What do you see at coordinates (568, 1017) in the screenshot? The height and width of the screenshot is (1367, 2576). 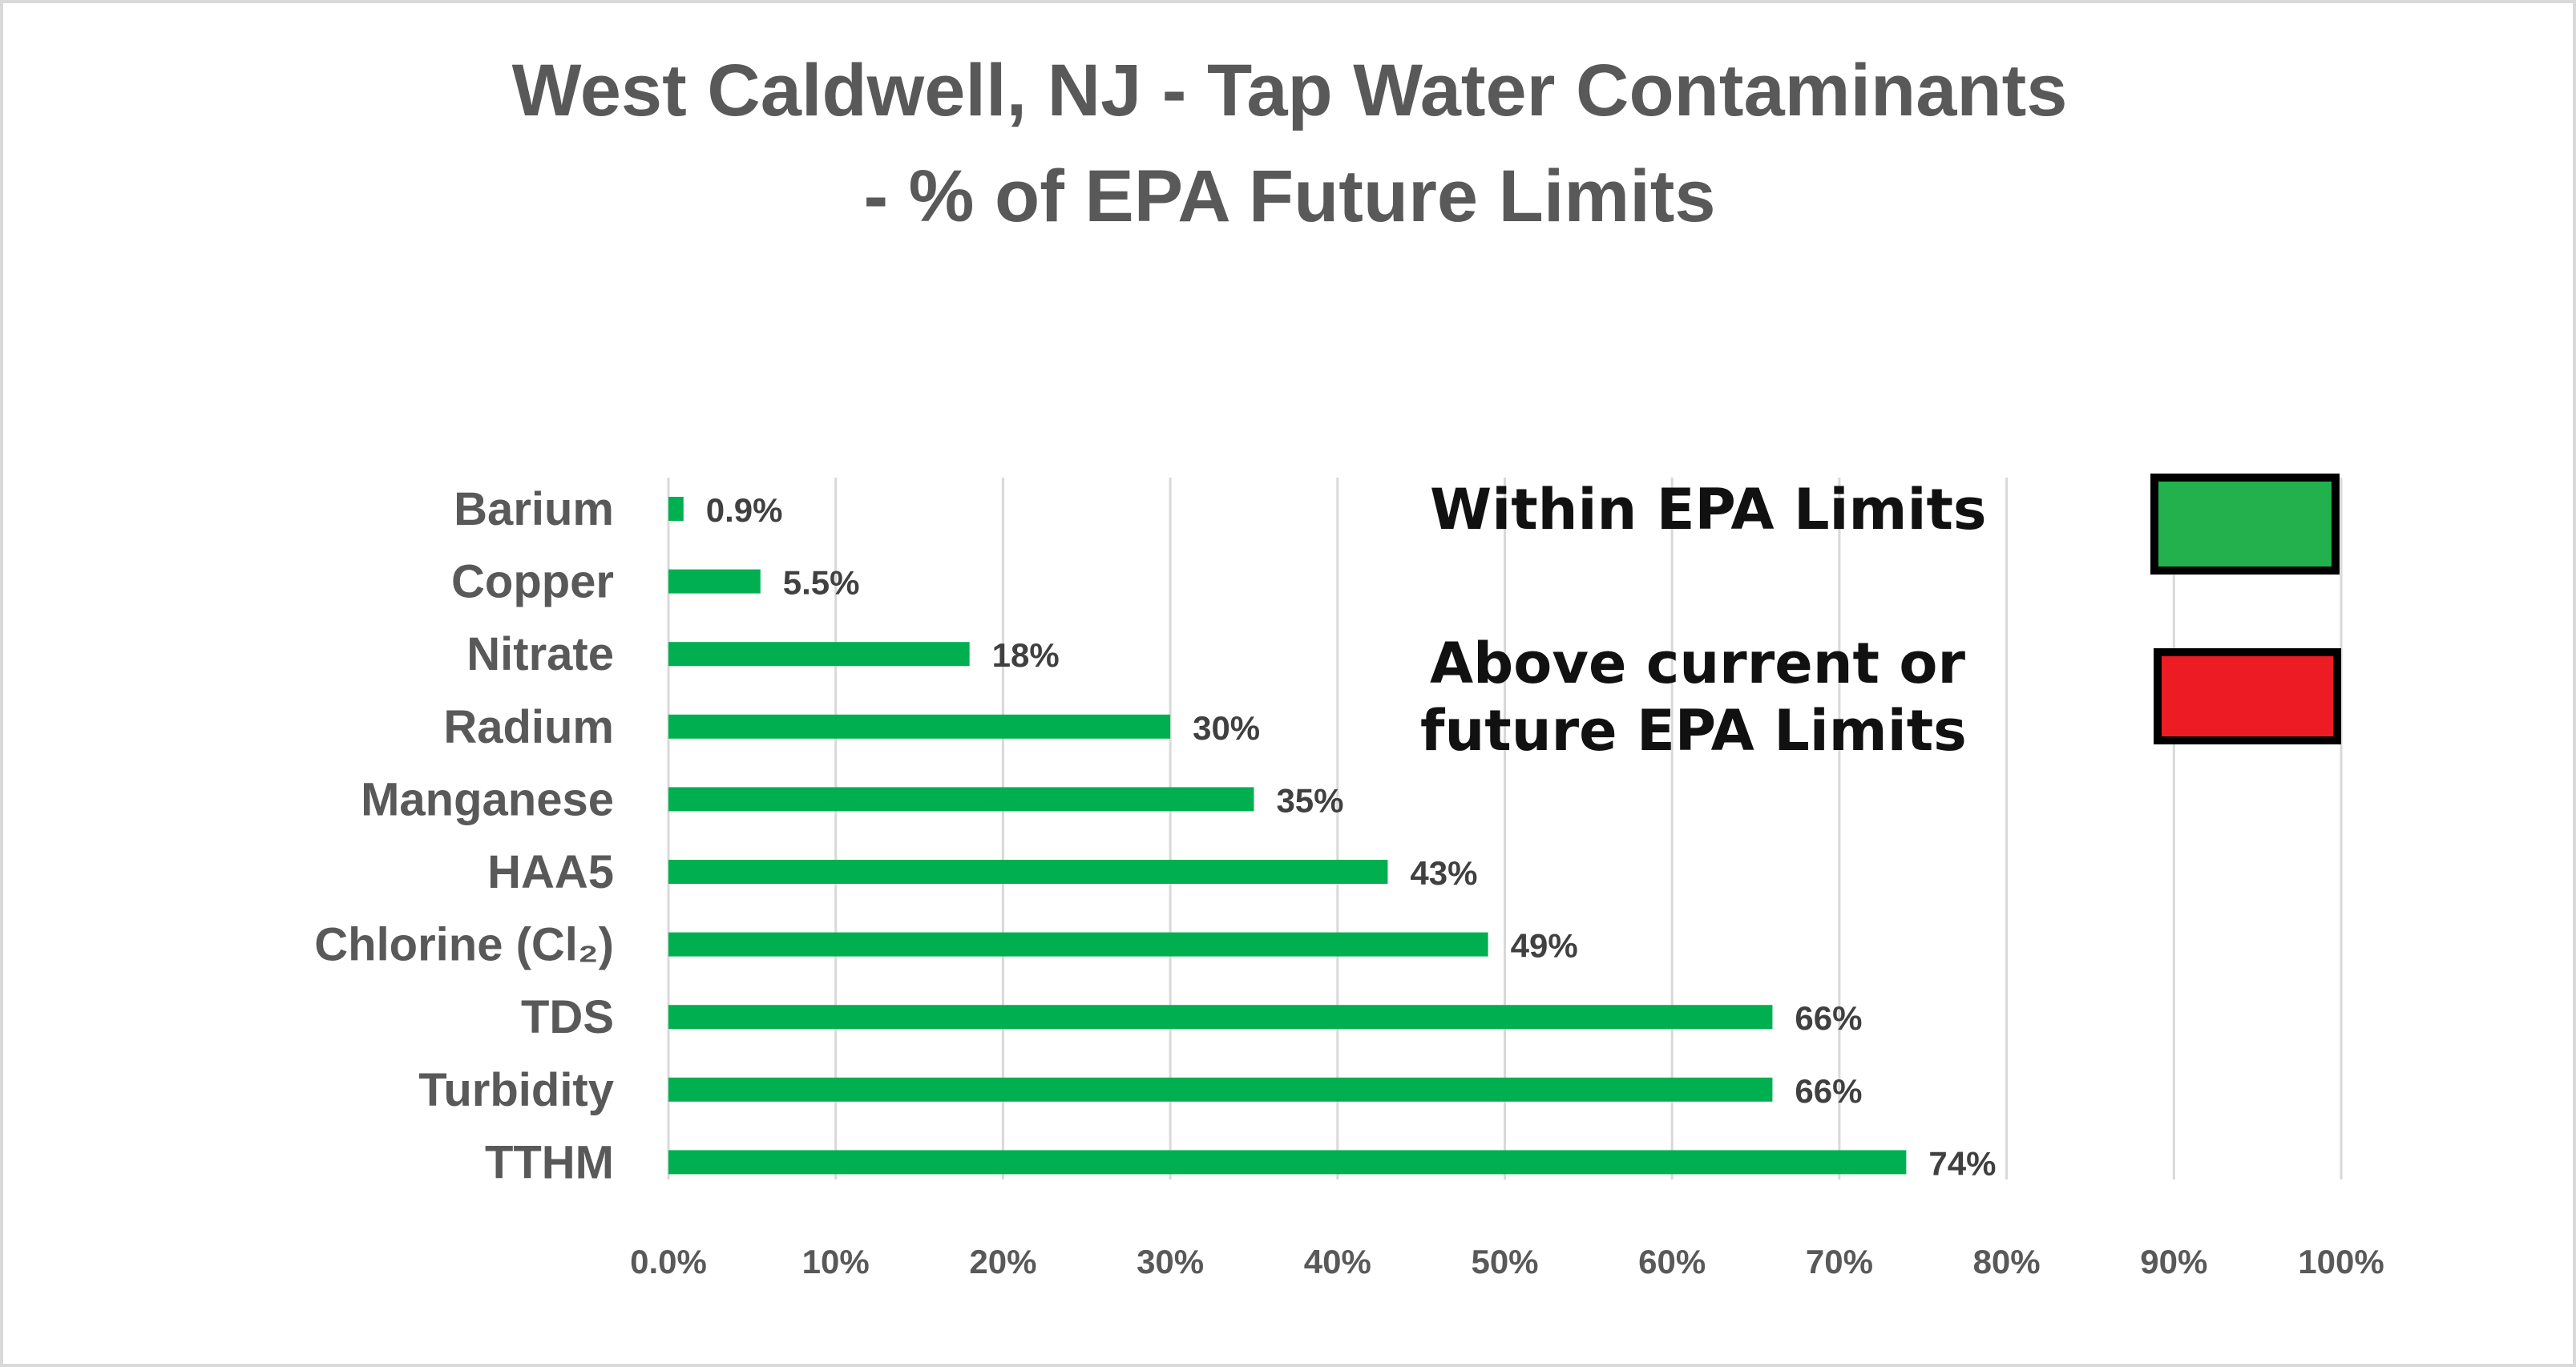 I see `category-label: TDS` at bounding box center [568, 1017].